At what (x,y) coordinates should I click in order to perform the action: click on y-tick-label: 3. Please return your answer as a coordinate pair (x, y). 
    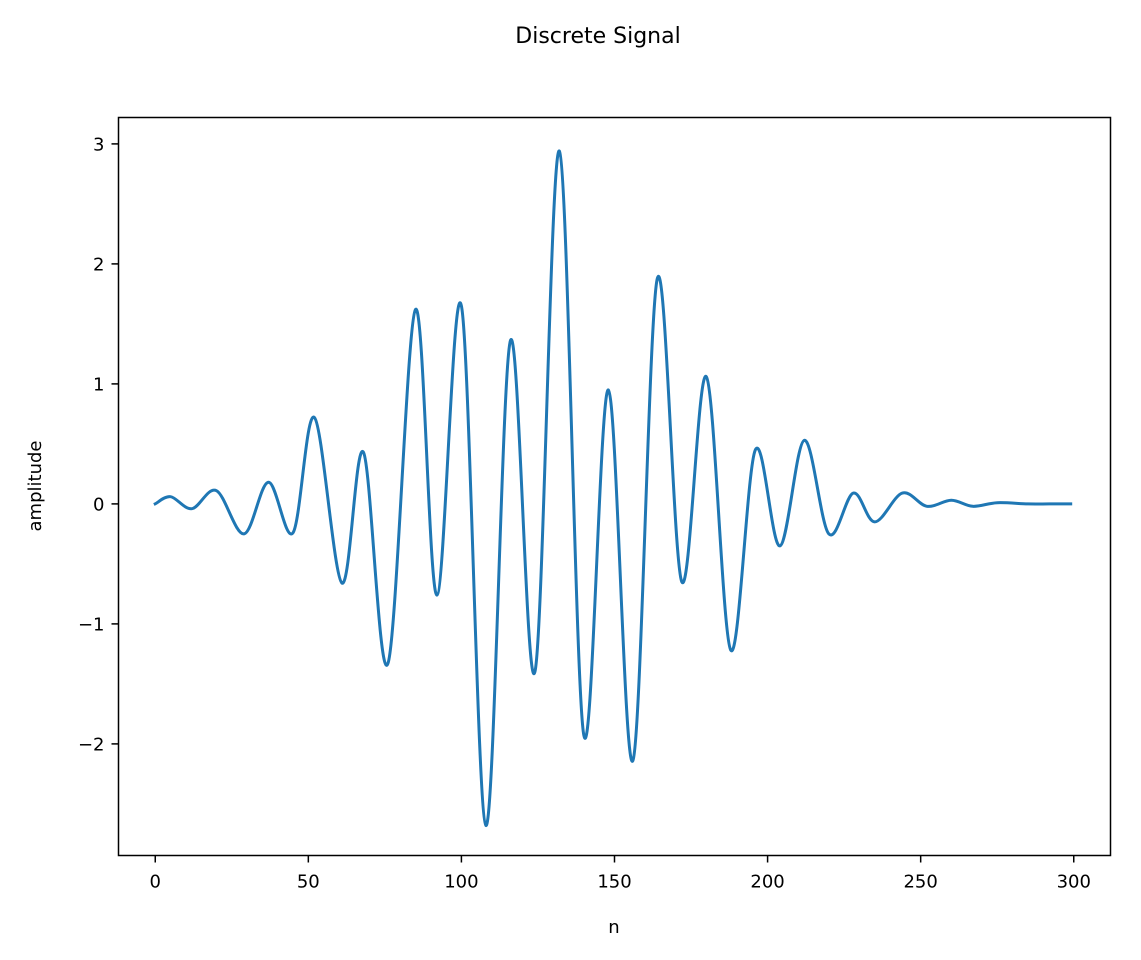
    Looking at the image, I should click on (98, 144).